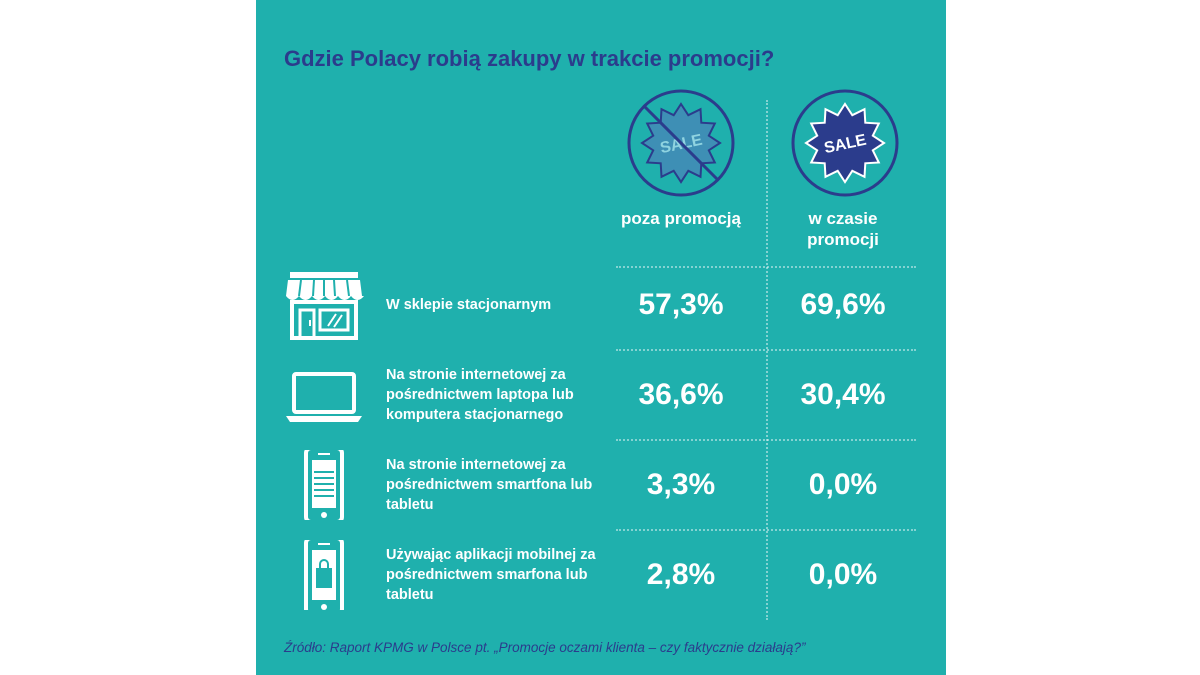 This screenshot has height=675, width=1200. I want to click on table-row: W sklepie stacjonarnym 57,3% 69,6%, so click(601, 306).